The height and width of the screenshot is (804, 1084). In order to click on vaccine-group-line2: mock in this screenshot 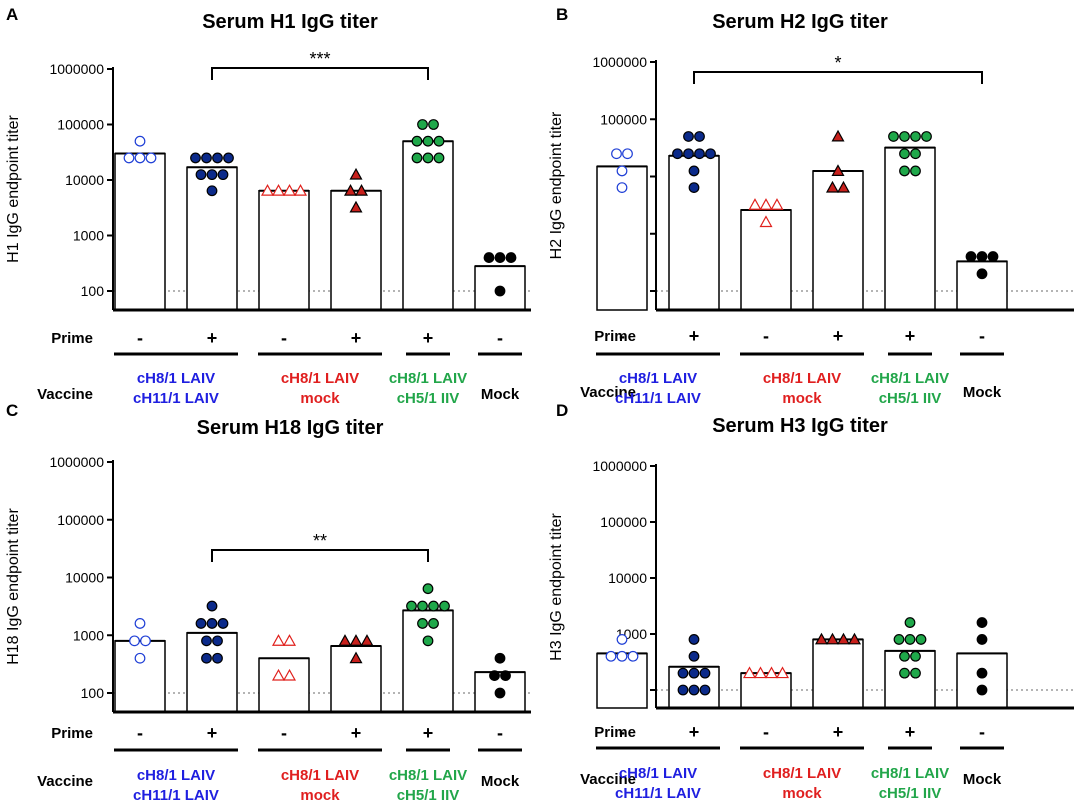, I will do `click(320, 795)`.